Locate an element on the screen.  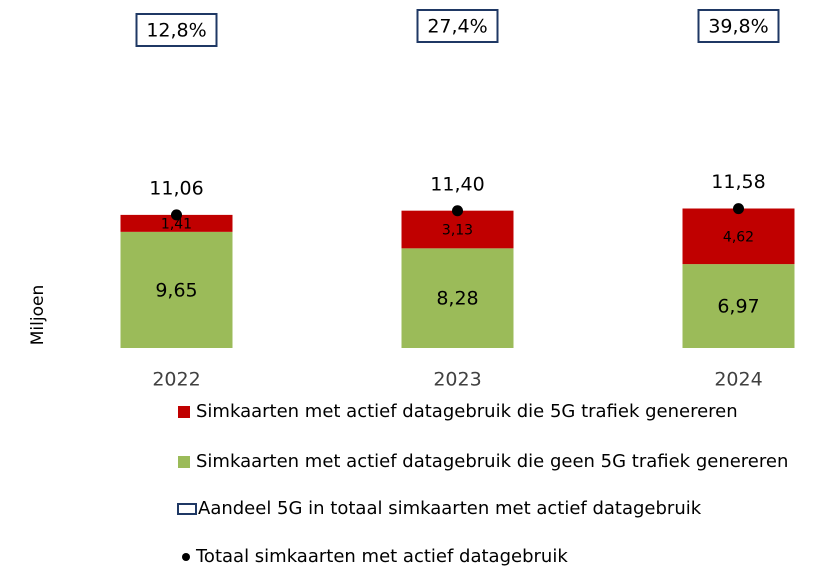
data-label: 1,41 is located at coordinates (176, 224).